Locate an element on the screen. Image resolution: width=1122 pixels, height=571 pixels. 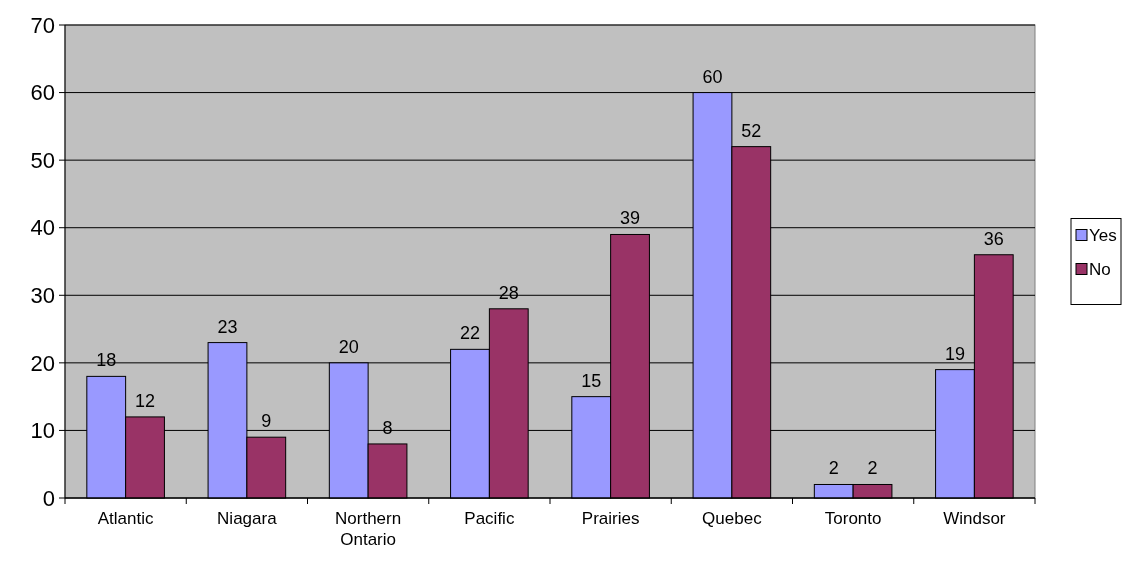
x-tick-label: Pacific is located at coordinates (489, 518).